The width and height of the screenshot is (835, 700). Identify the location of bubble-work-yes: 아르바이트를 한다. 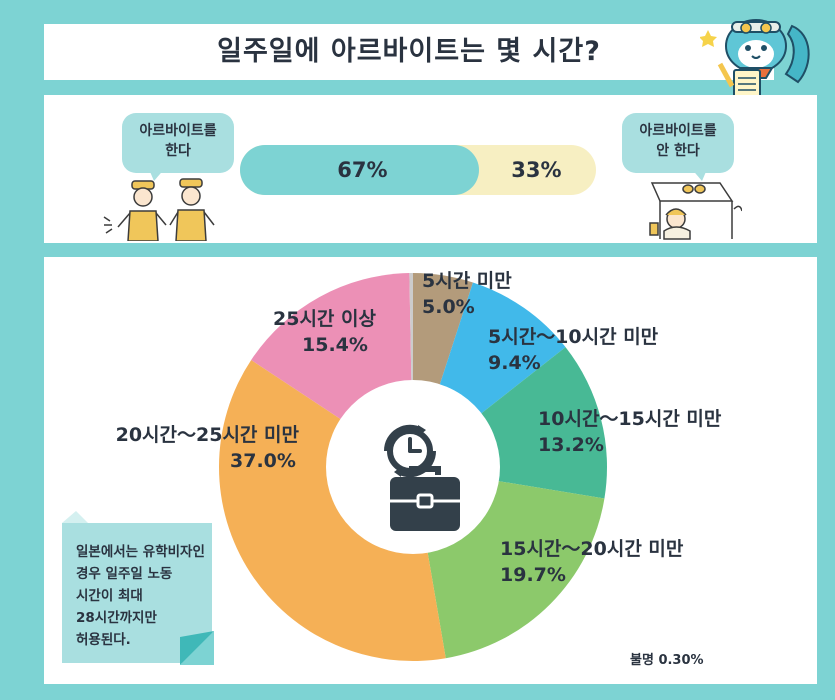
(178, 143).